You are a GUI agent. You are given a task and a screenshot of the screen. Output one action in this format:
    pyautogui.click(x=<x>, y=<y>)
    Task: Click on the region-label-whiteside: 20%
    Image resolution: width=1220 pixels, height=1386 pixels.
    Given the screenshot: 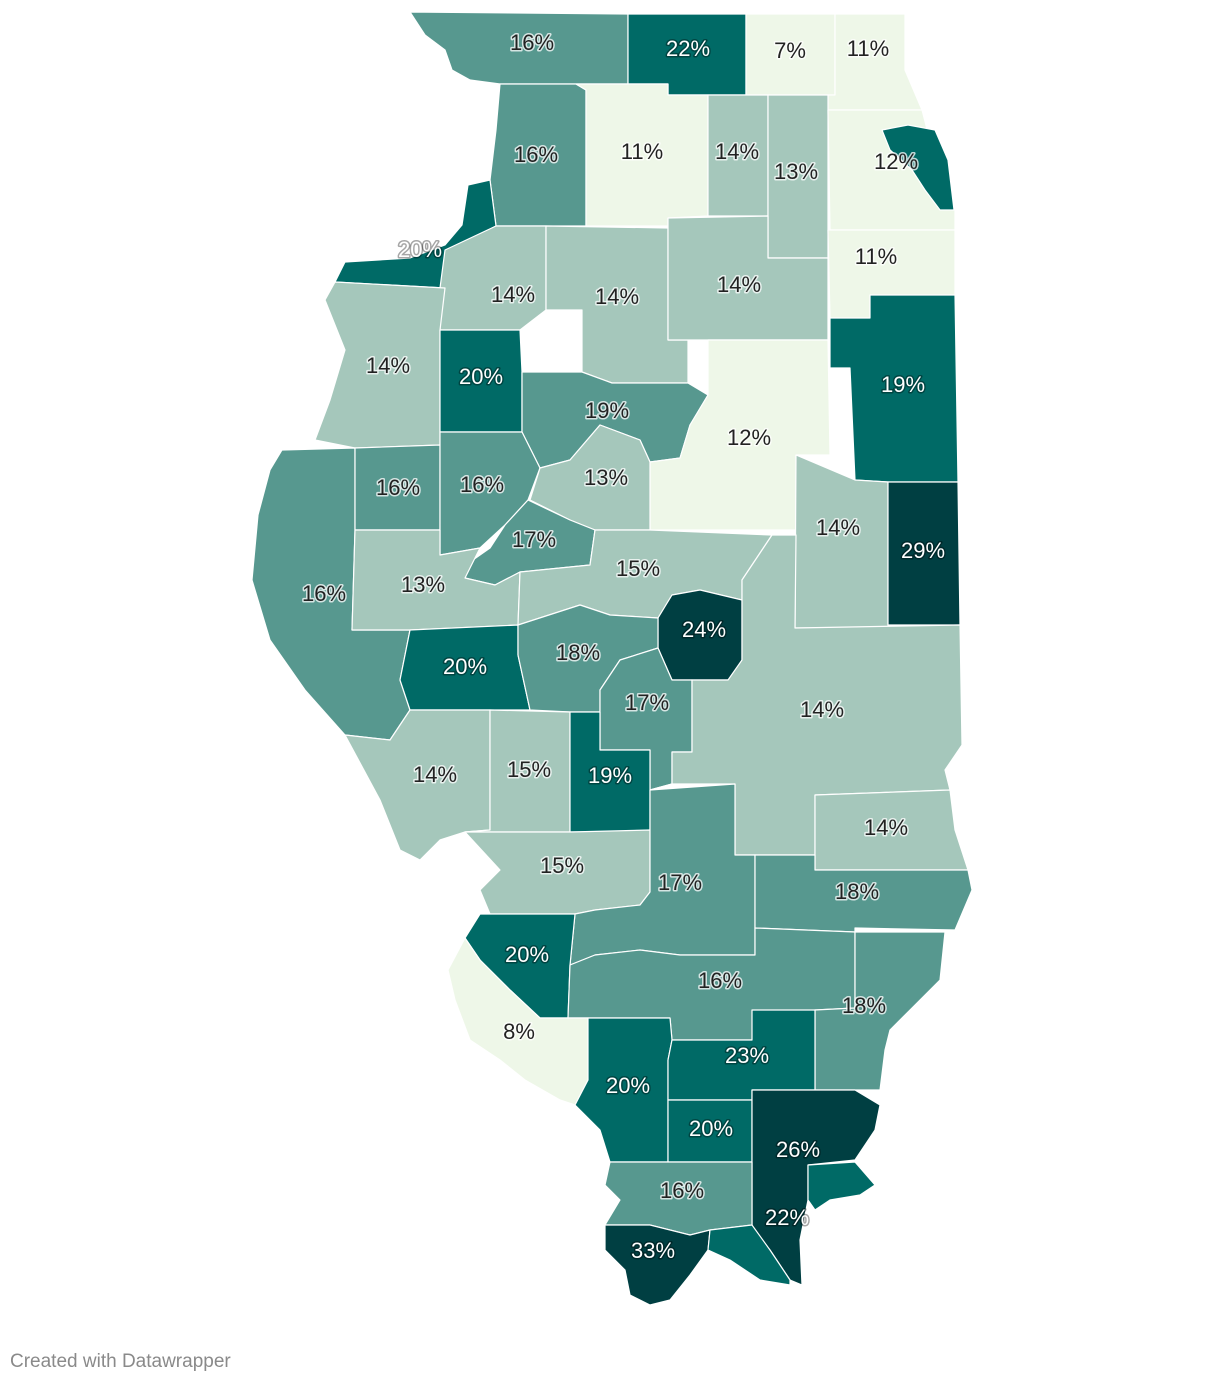 What is the action you would take?
    pyautogui.click(x=420, y=249)
    